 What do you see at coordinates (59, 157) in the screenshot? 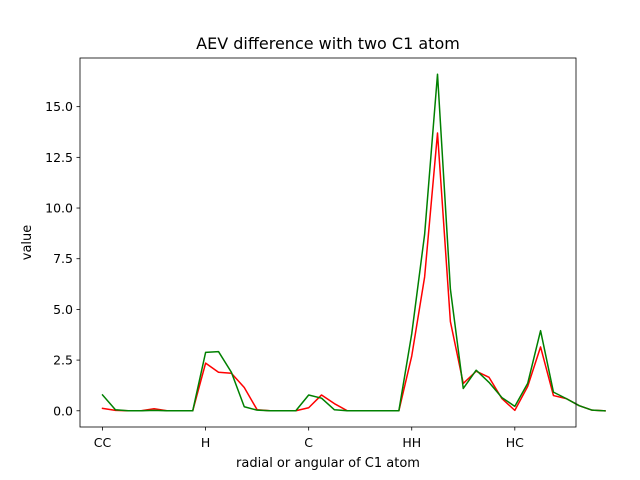
I see `y-tick-label: 12.5` at bounding box center [59, 157].